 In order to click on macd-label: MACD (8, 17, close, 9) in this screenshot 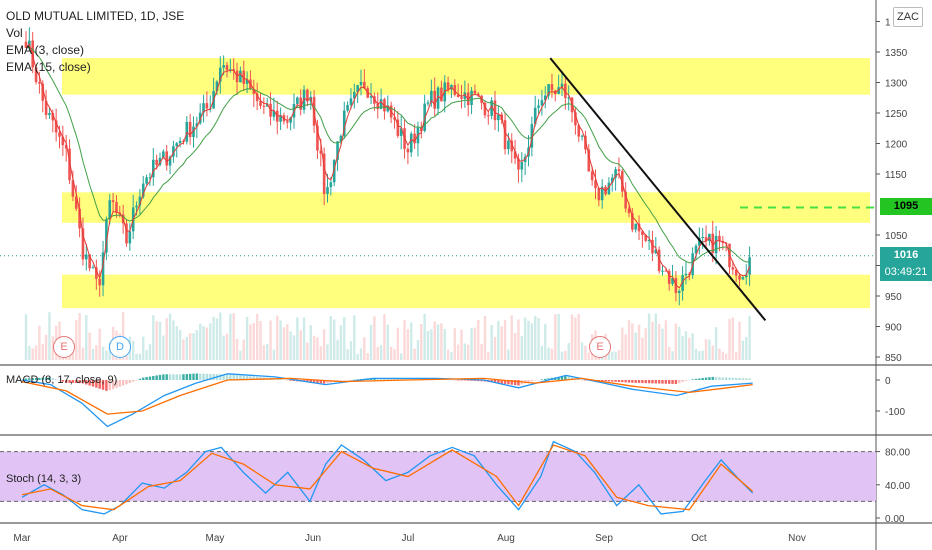, I will do `click(62, 380)`.